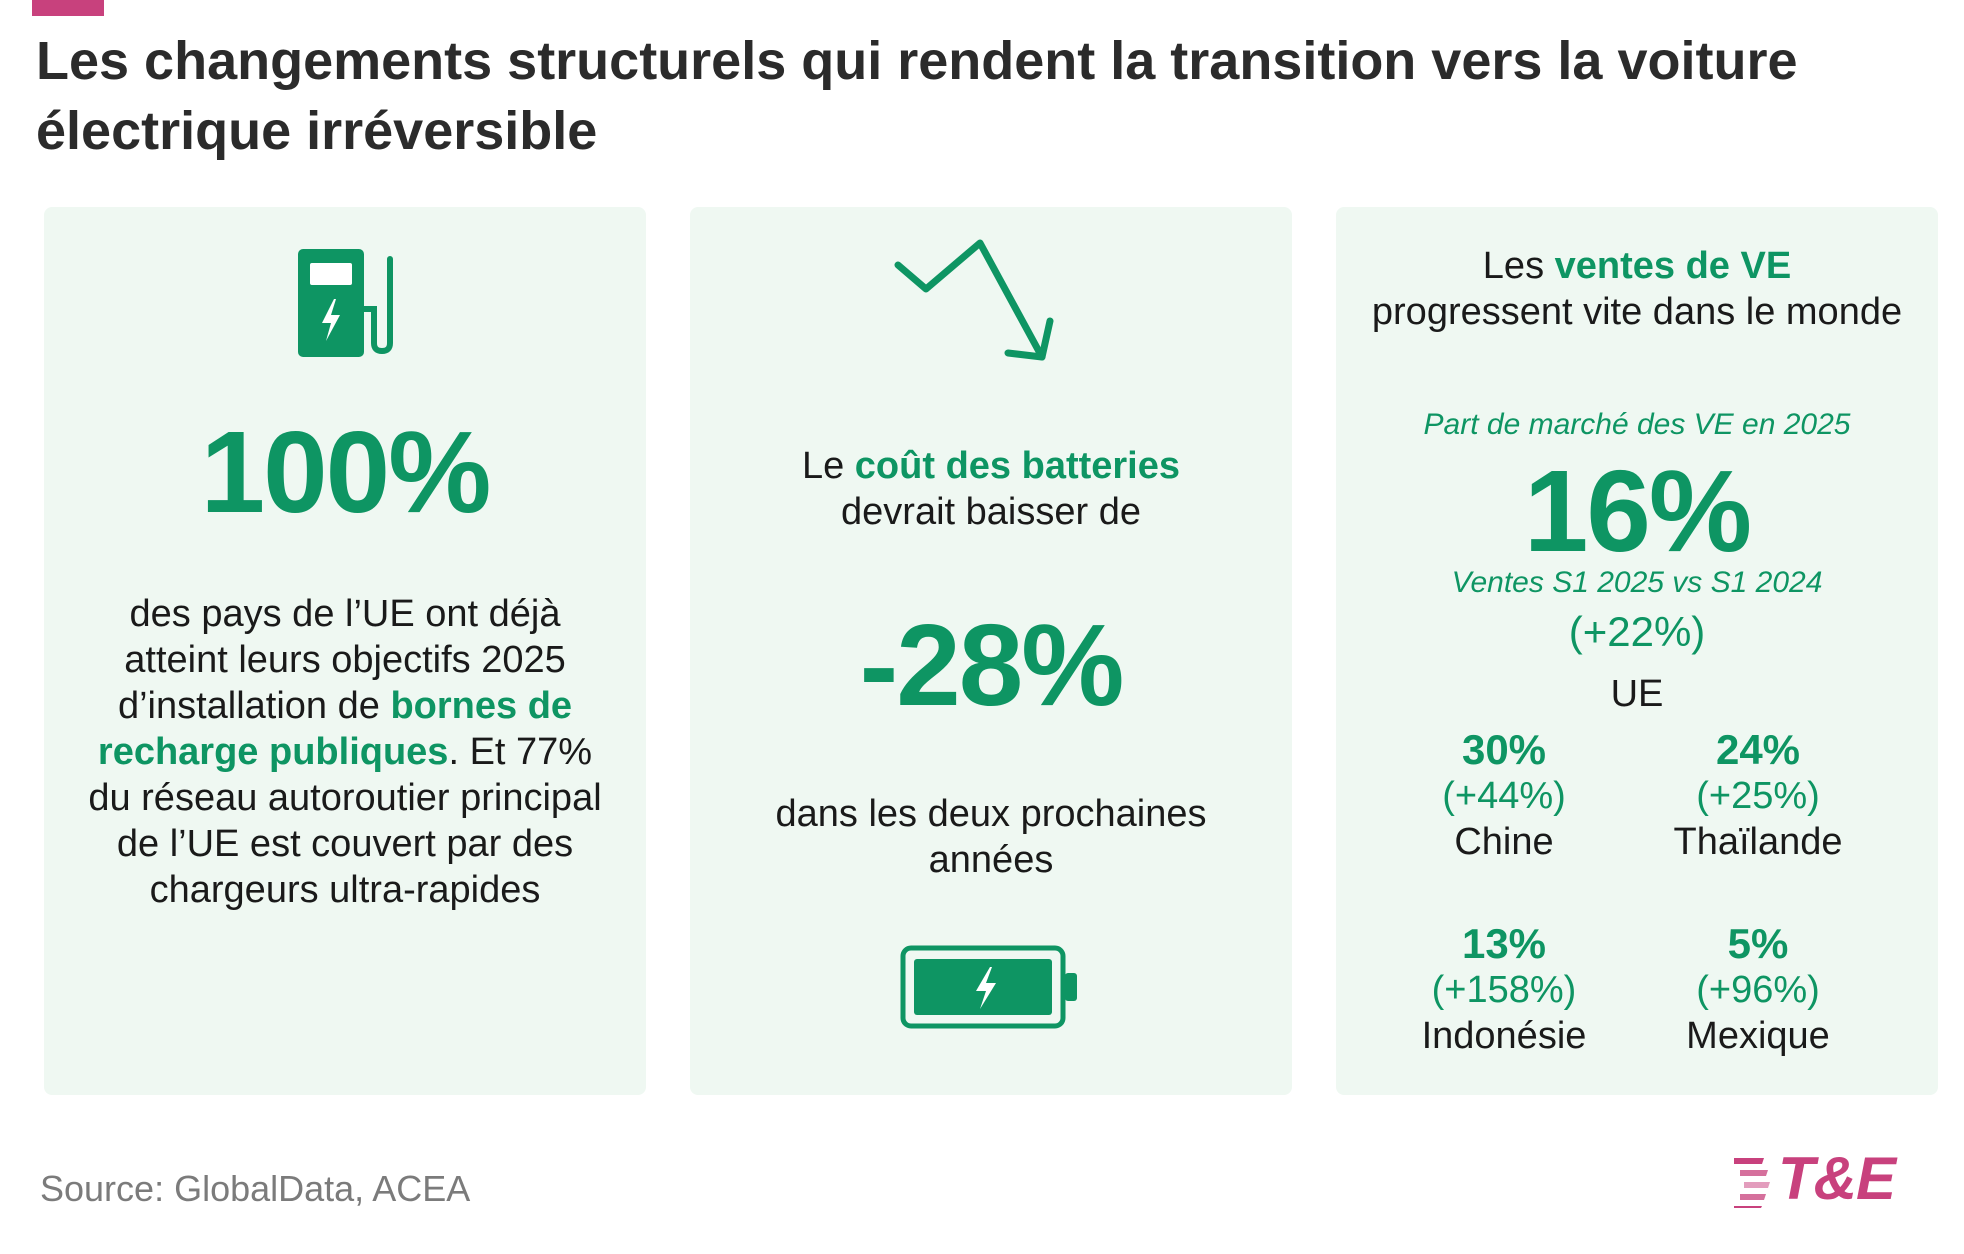 The width and height of the screenshot is (1964, 1254). I want to click on country-name: Indonésie, so click(1504, 1036).